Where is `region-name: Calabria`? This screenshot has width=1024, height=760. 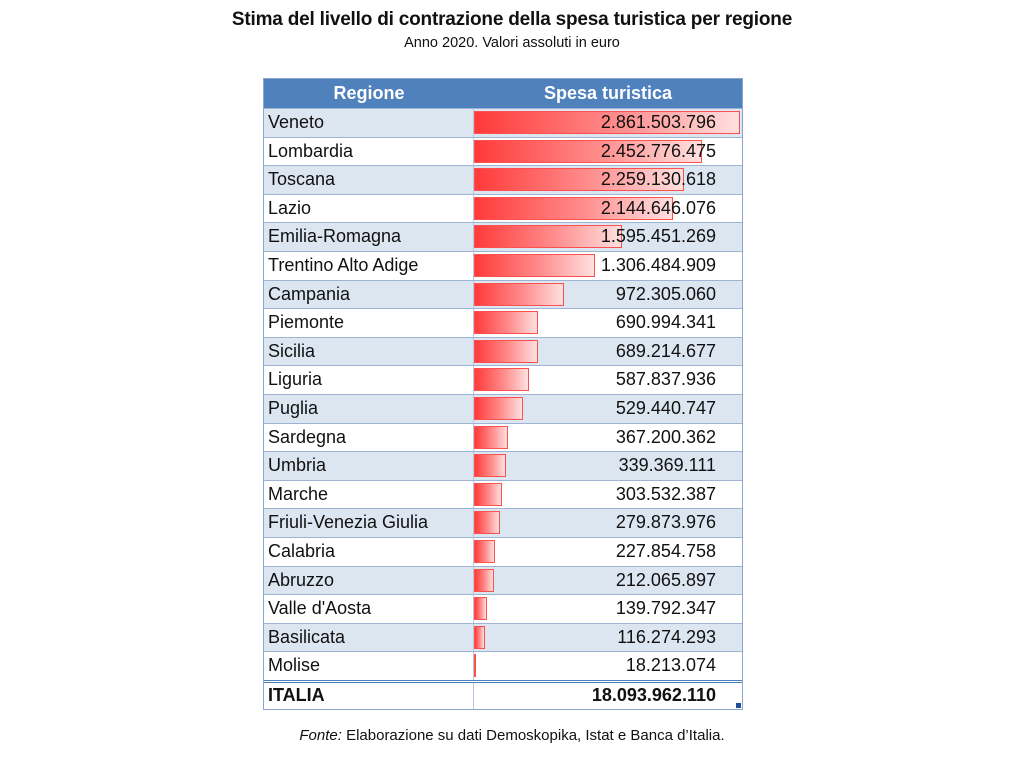
region-name: Calabria is located at coordinates (302, 551).